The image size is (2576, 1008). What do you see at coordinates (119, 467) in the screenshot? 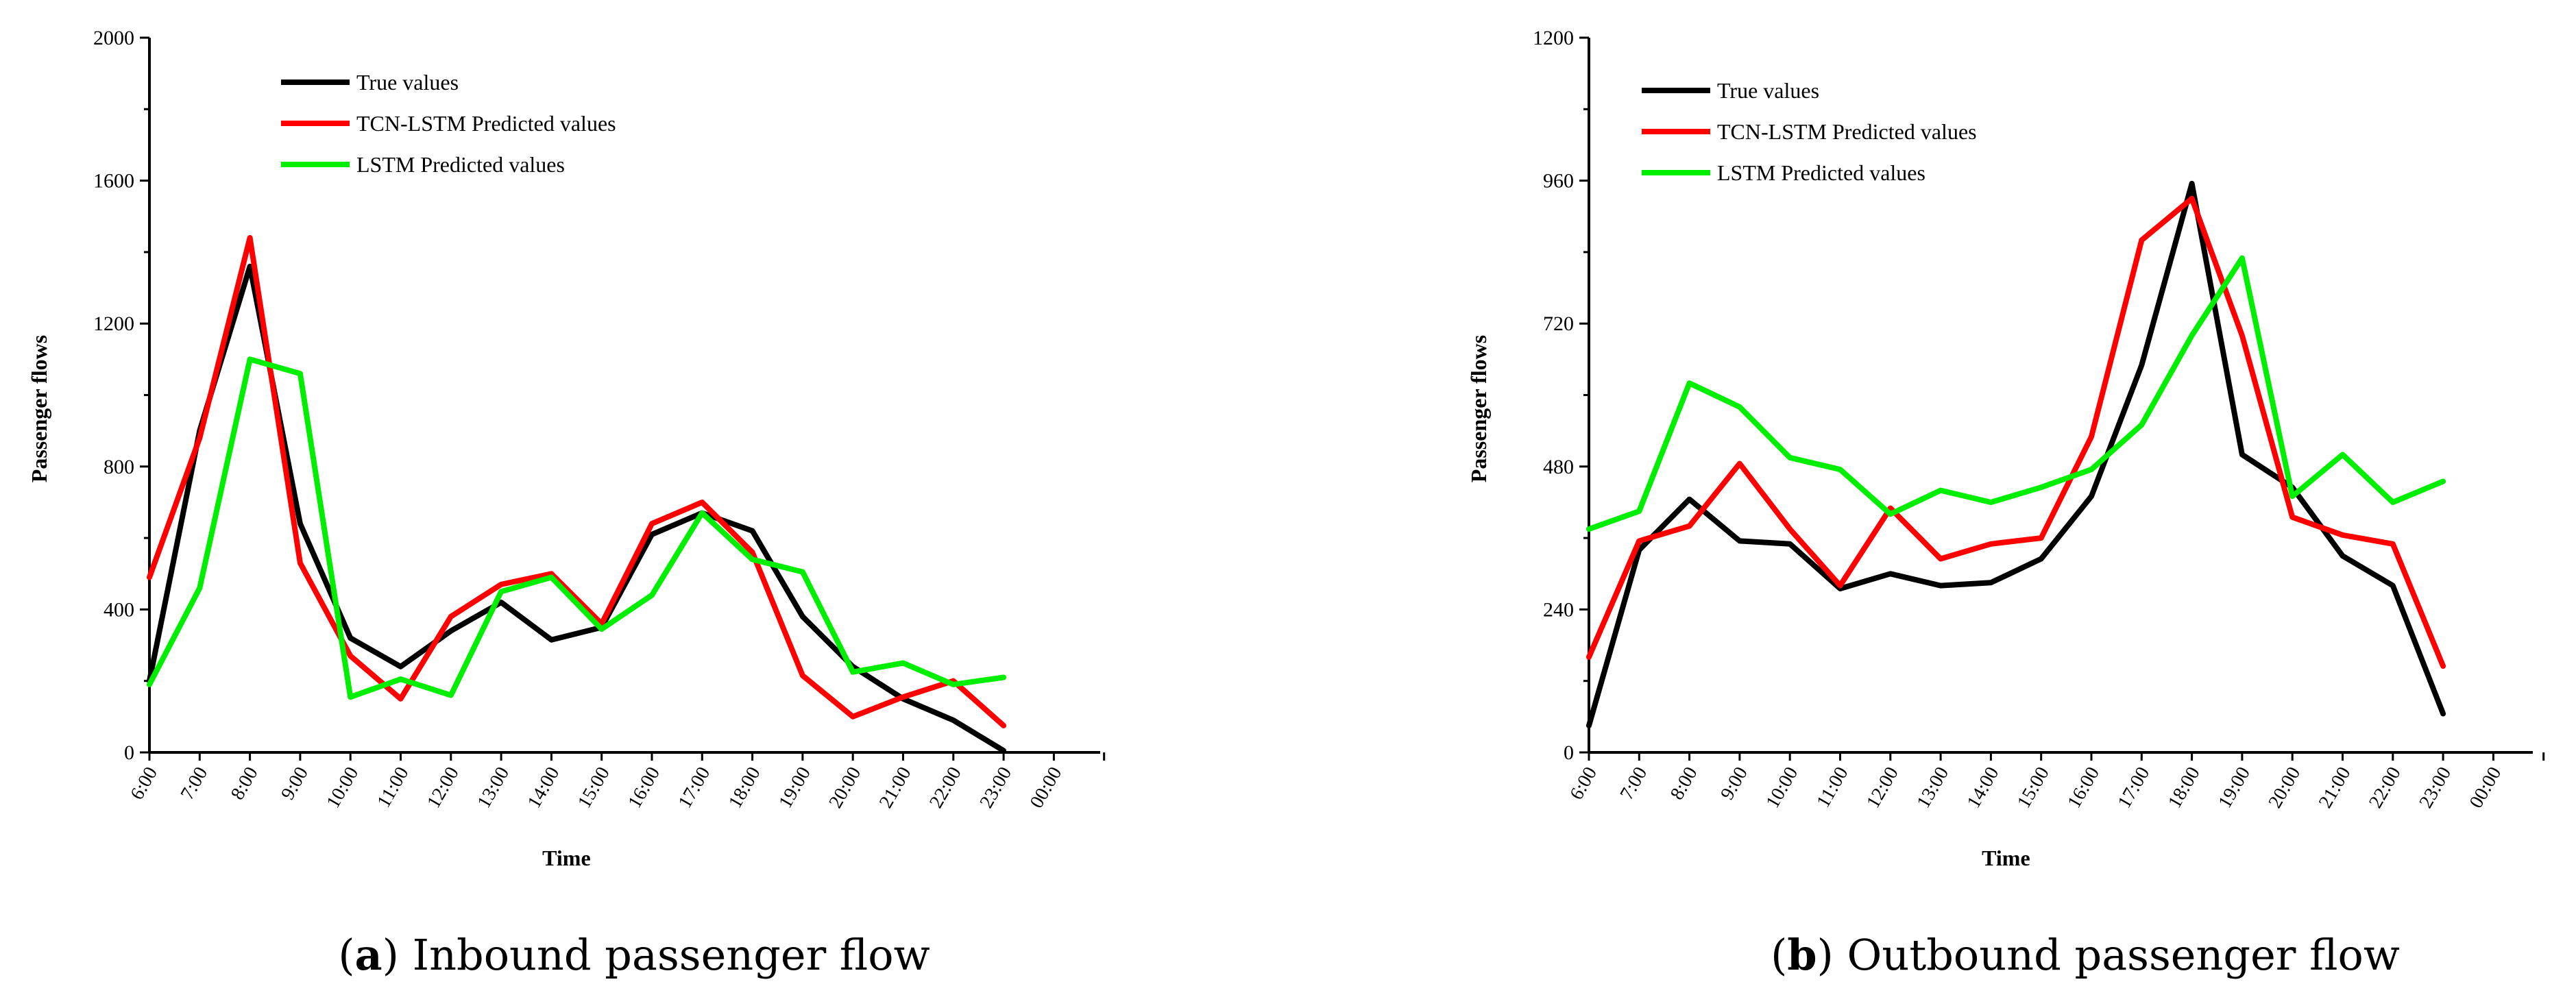
I see `y-tick-label: 800` at bounding box center [119, 467].